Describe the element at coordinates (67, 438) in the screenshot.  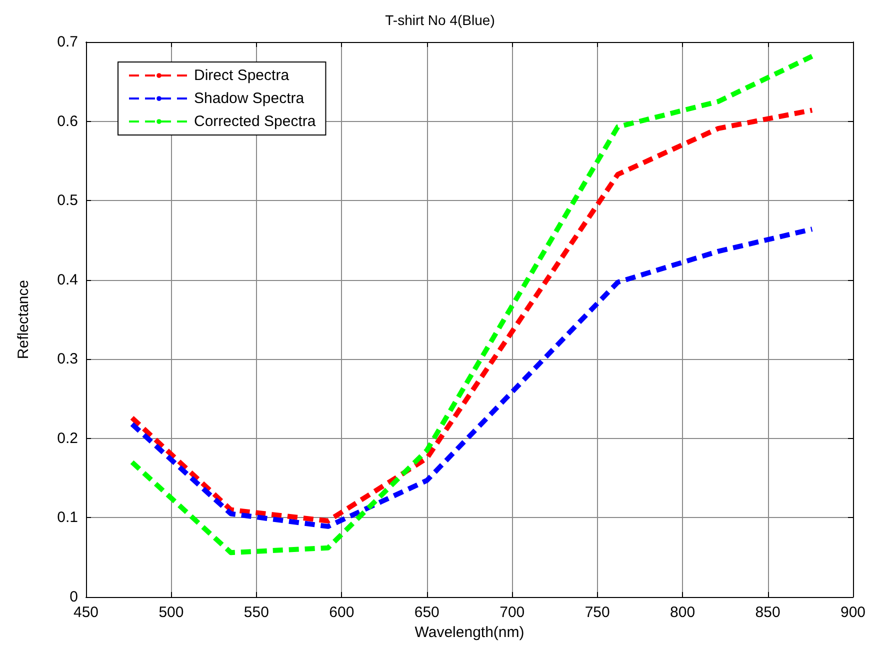
I see `y-tick-label: 0.2` at that location.